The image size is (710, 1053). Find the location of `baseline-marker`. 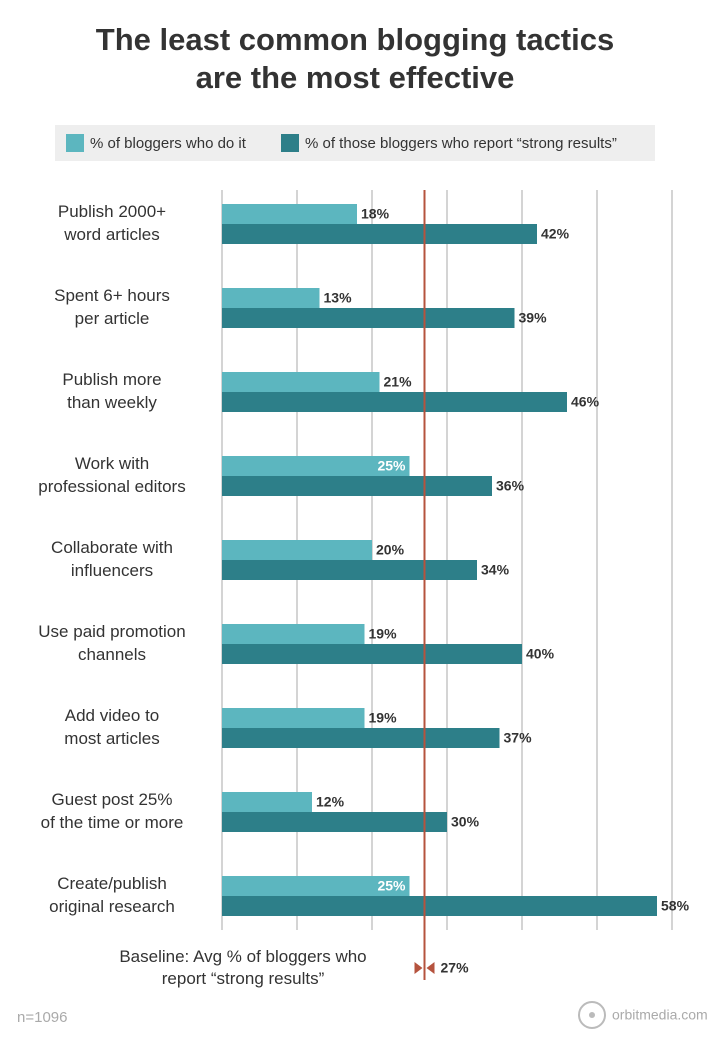

baseline-marker is located at coordinates (424, 968).